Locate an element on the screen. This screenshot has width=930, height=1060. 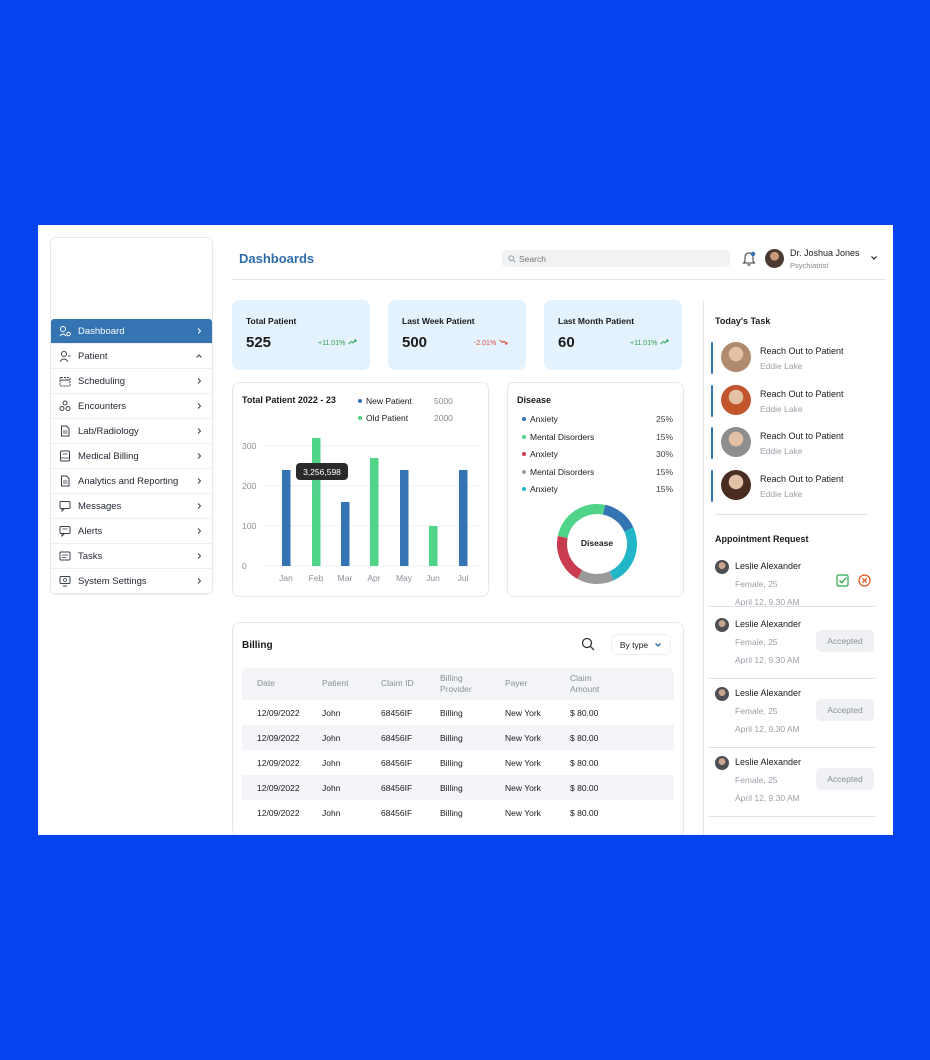
column-header: Claim Amount is located at coordinates (585, 683).